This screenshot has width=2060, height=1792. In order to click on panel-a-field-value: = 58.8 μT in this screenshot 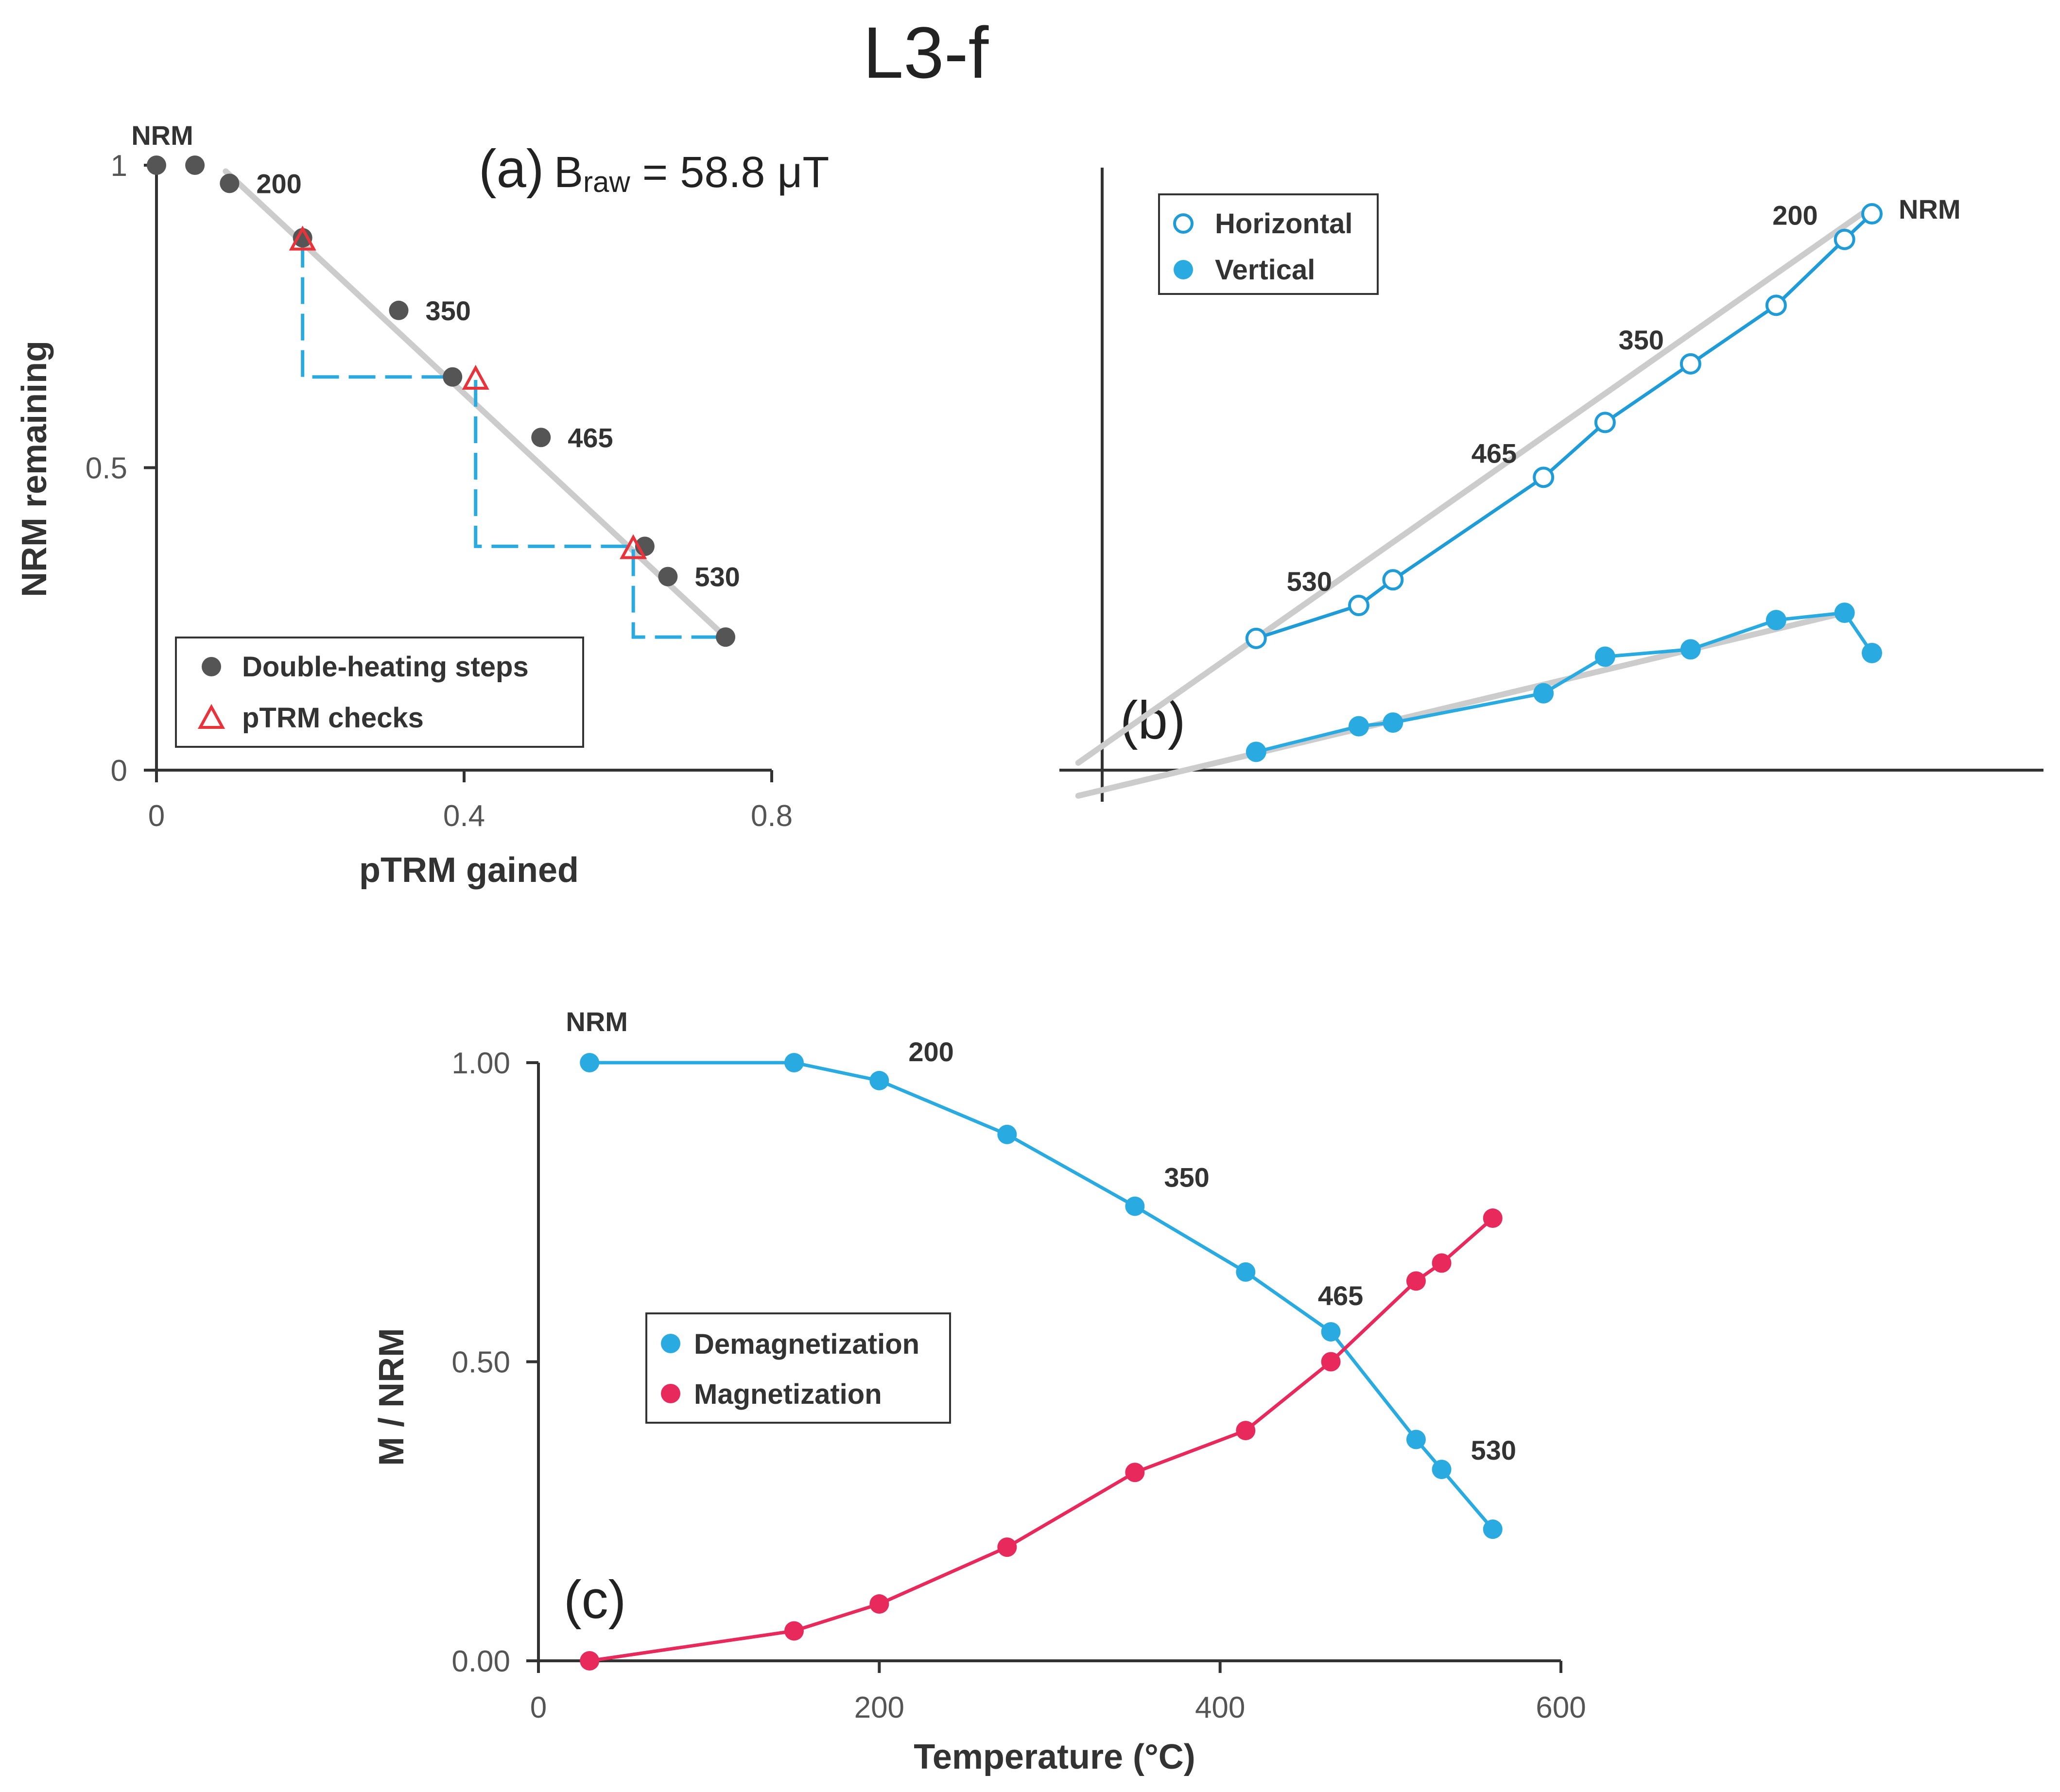, I will do `click(730, 172)`.